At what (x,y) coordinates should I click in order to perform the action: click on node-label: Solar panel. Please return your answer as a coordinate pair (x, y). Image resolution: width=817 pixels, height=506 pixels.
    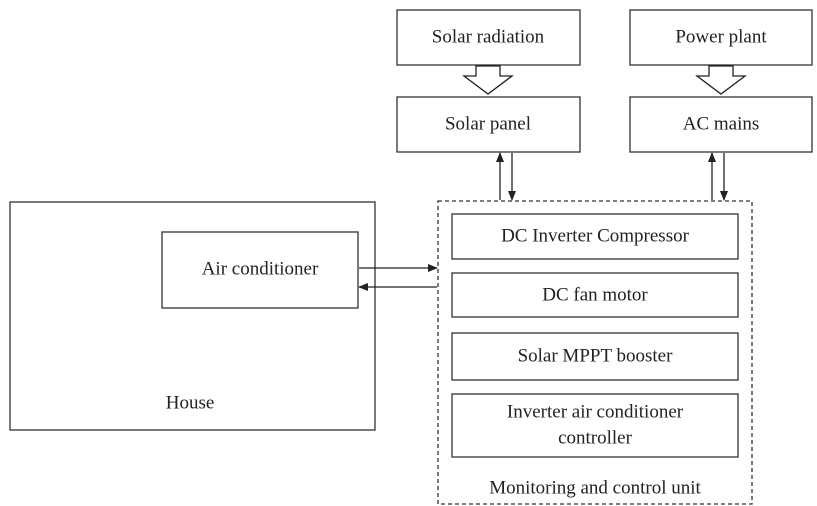
    Looking at the image, I should click on (488, 123).